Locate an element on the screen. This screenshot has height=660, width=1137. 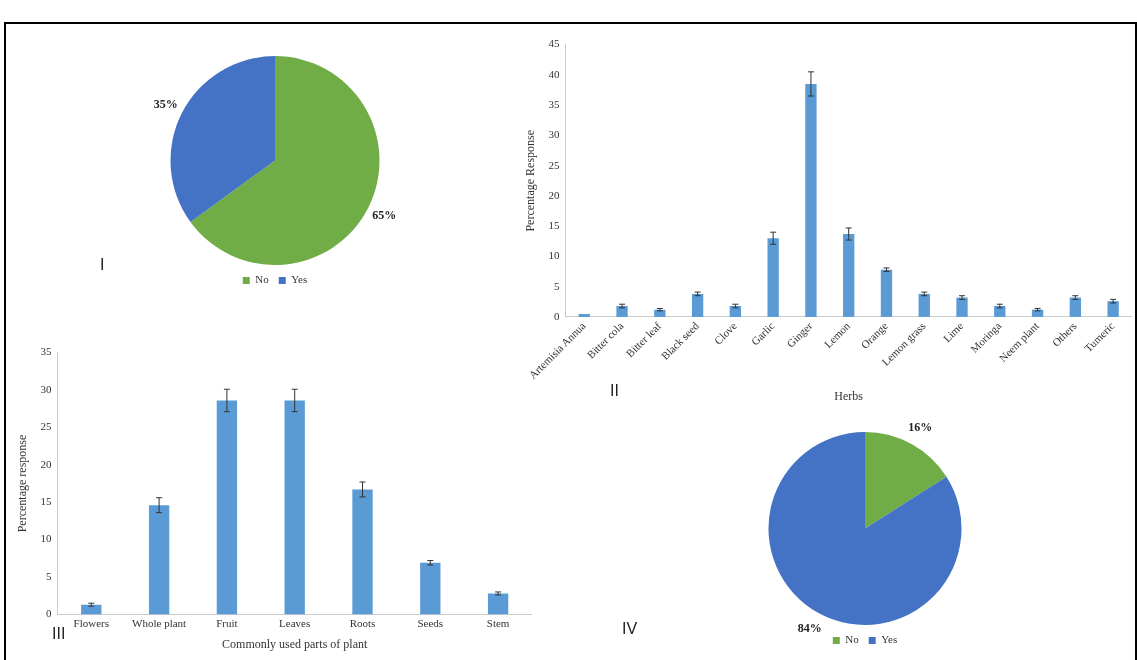
y-axis-title: Percentage response is located at coordinates (22, 483).